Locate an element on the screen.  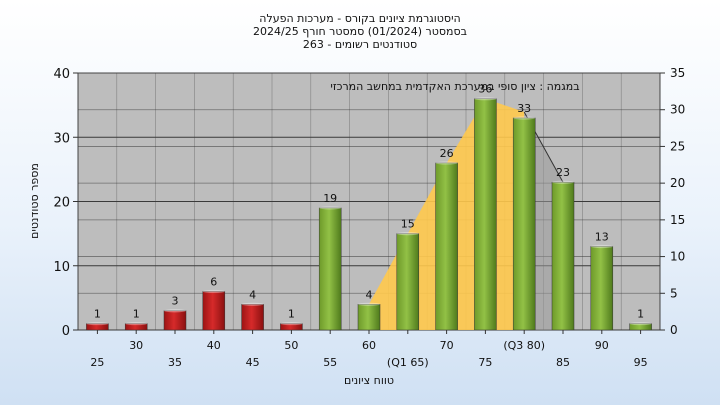
y2-tick-label: 25 is located at coordinates (677, 146).